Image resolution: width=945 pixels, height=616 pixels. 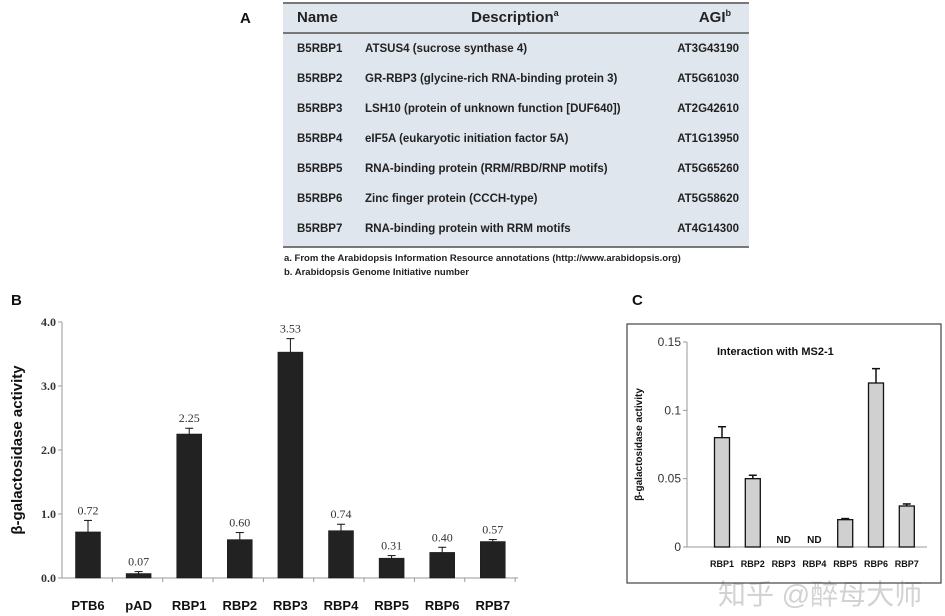 I want to click on table-cell: B5RBP1, so click(x=320, y=49).